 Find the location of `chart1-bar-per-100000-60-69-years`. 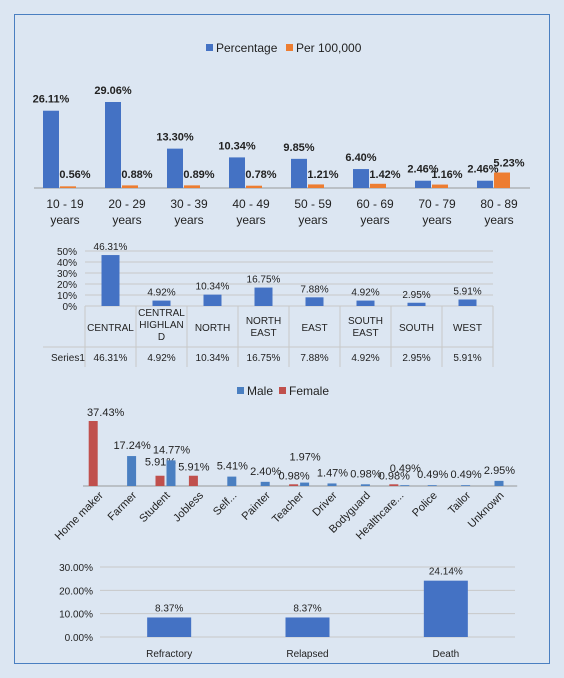

chart1-bar-per-100000-60-69-years is located at coordinates (378, 185).